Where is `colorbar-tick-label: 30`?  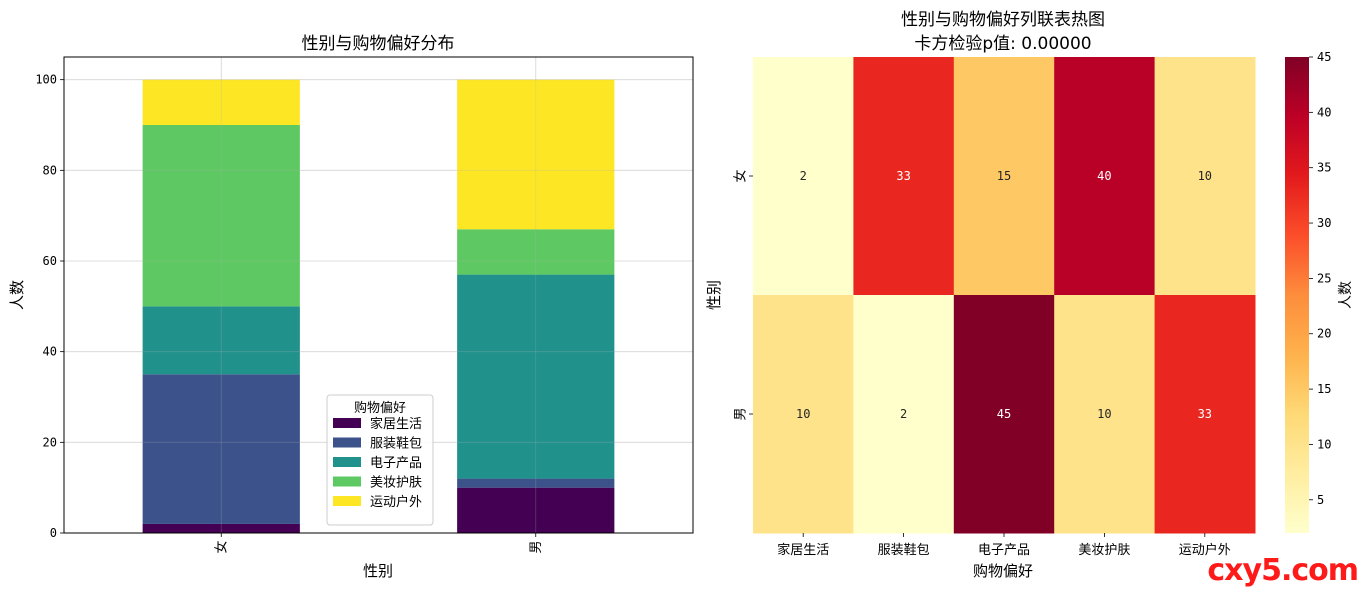 colorbar-tick-label: 30 is located at coordinates (1324, 223).